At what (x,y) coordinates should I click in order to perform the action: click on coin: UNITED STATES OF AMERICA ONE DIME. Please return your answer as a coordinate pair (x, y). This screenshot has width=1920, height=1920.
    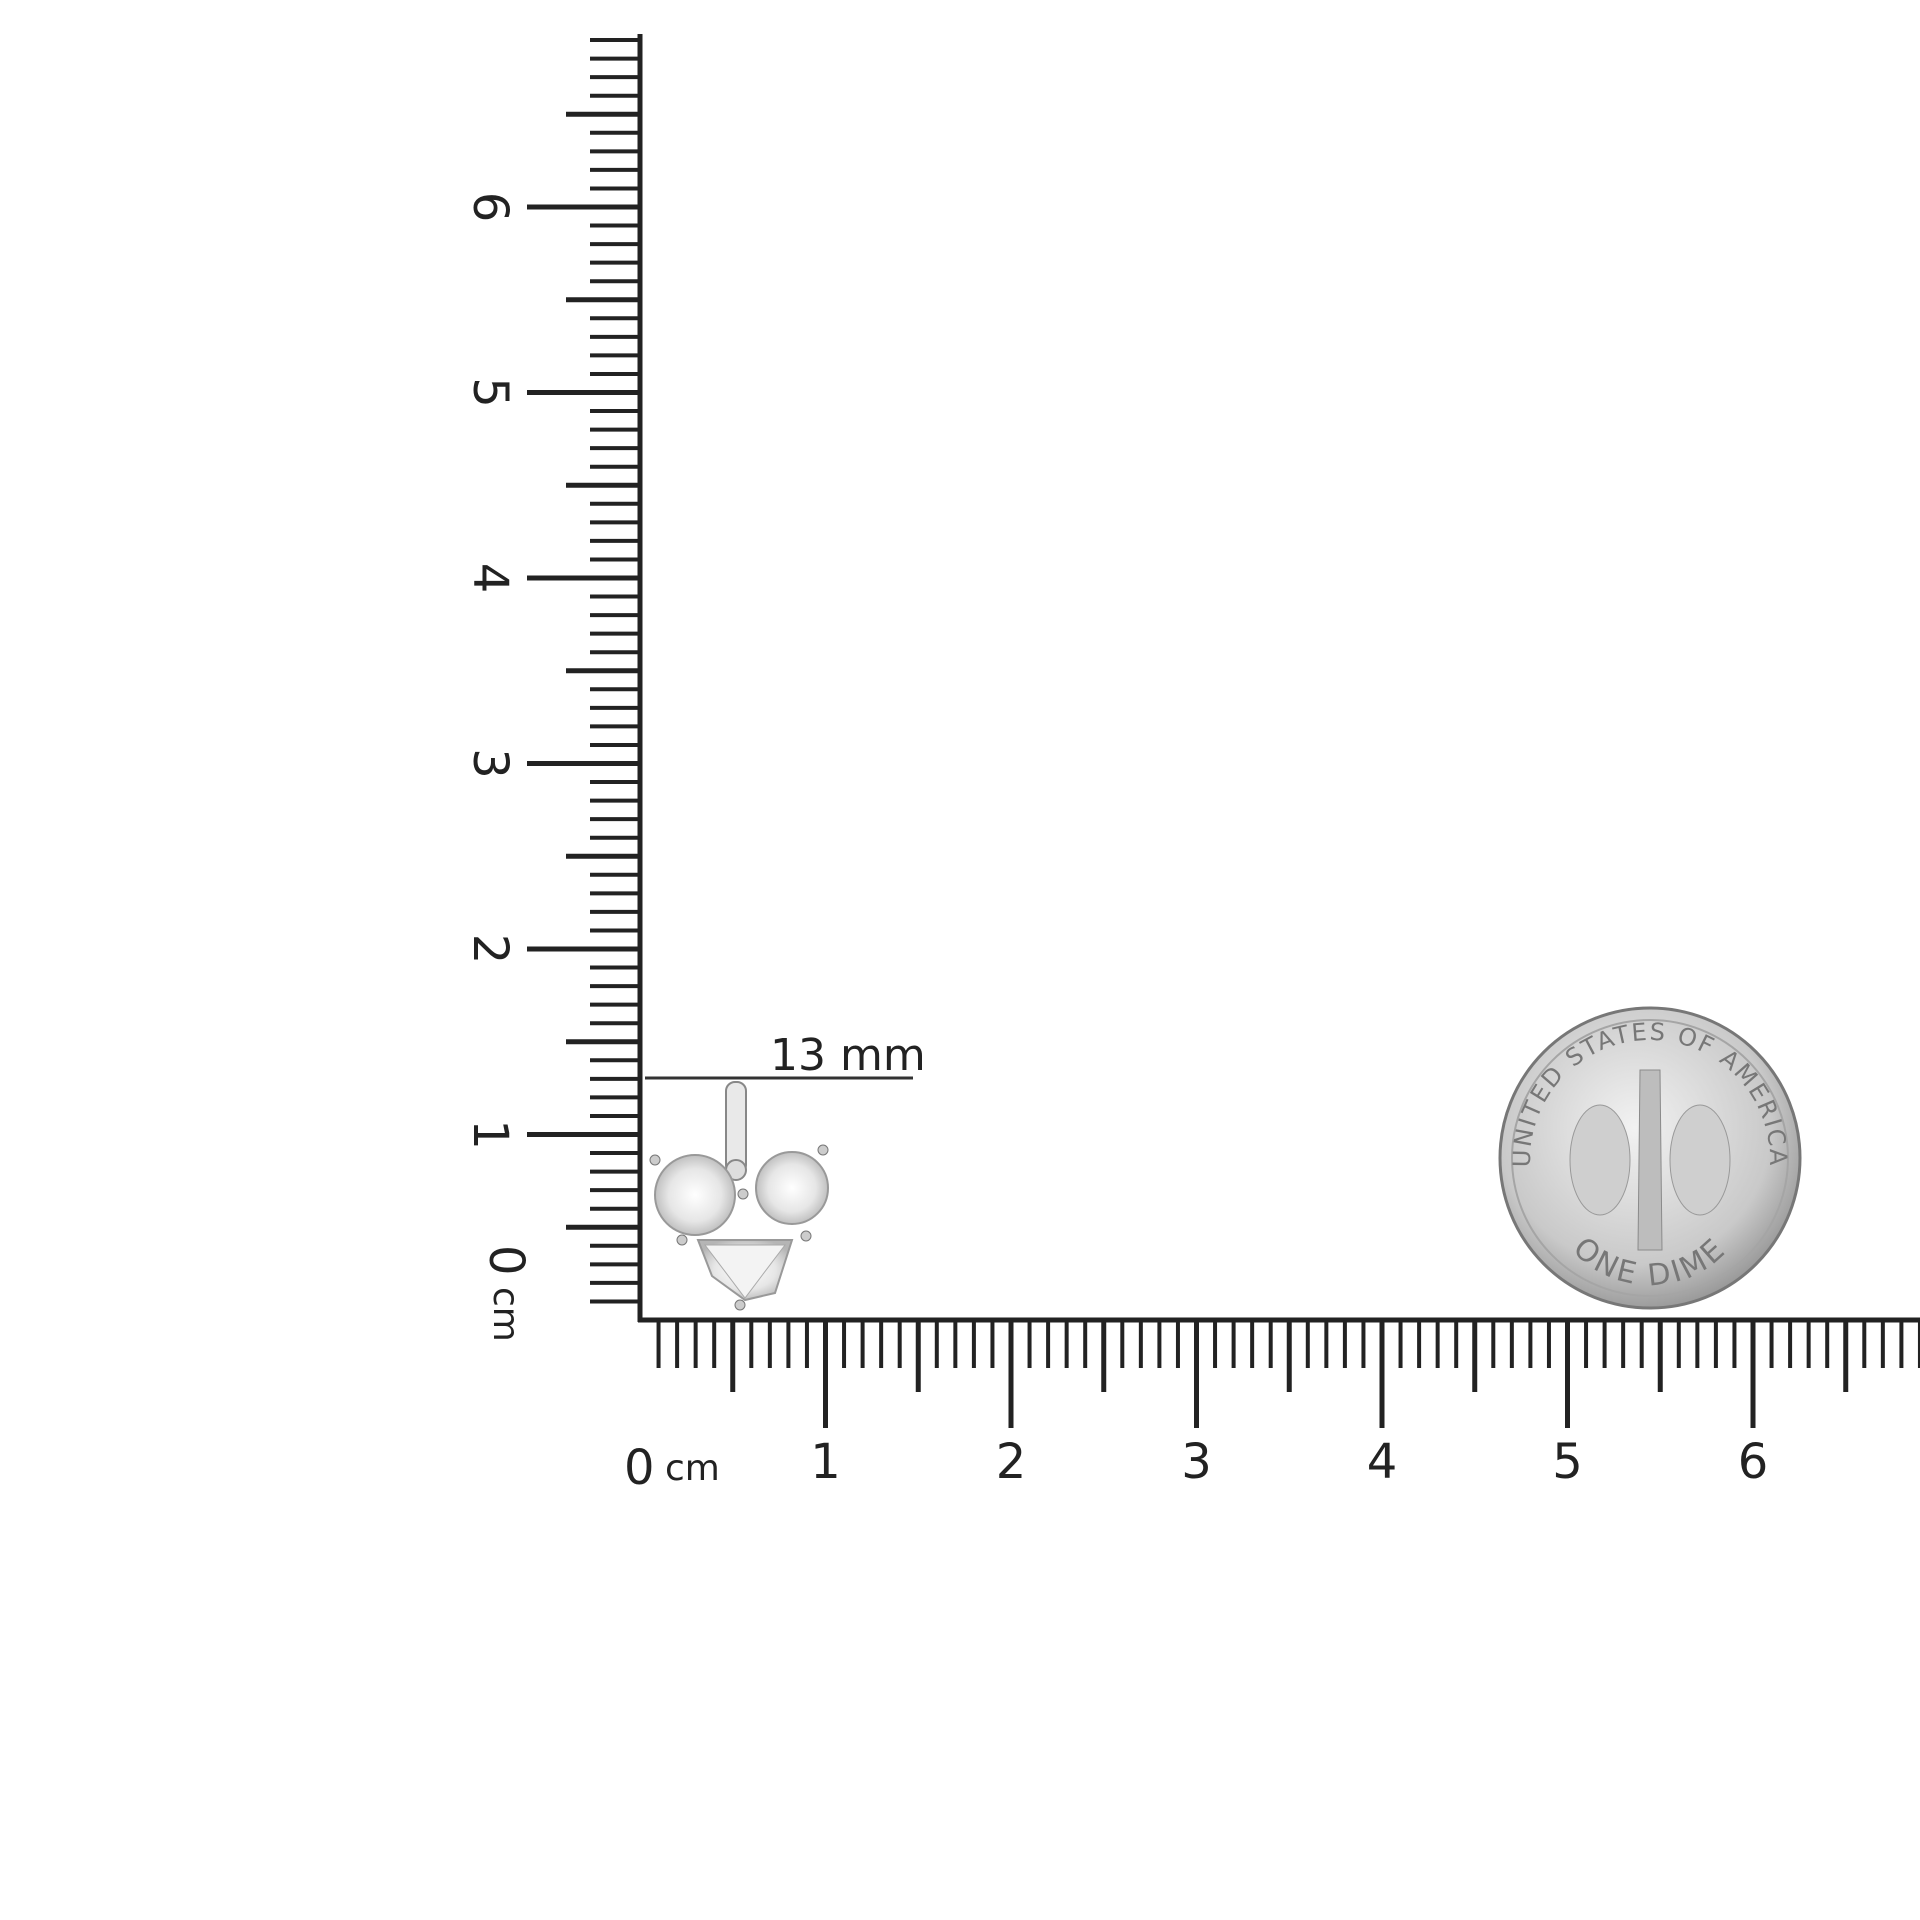
    Looking at the image, I should click on (1650, 1158).